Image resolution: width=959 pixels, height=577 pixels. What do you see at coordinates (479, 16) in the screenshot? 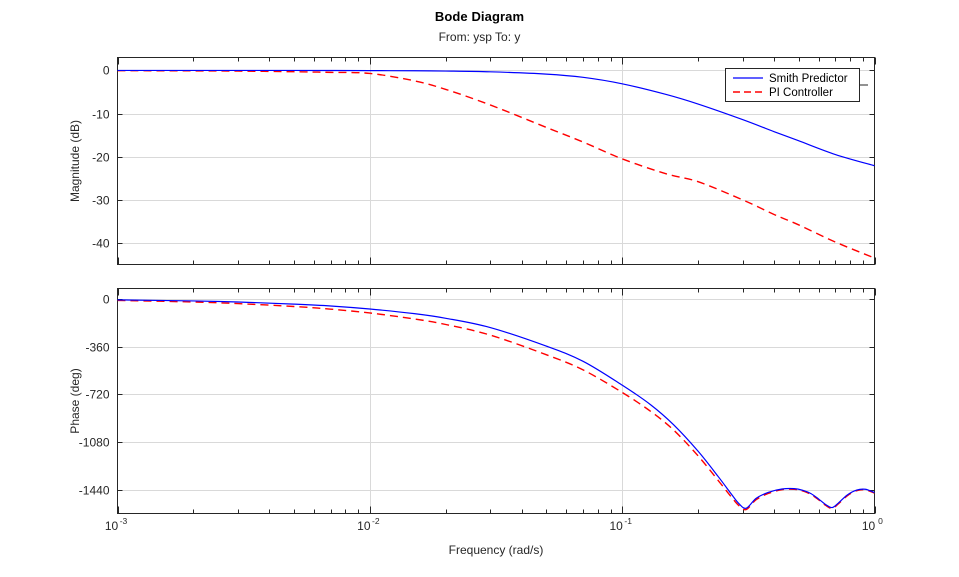
I see `figure-title: Bode Diagram` at bounding box center [479, 16].